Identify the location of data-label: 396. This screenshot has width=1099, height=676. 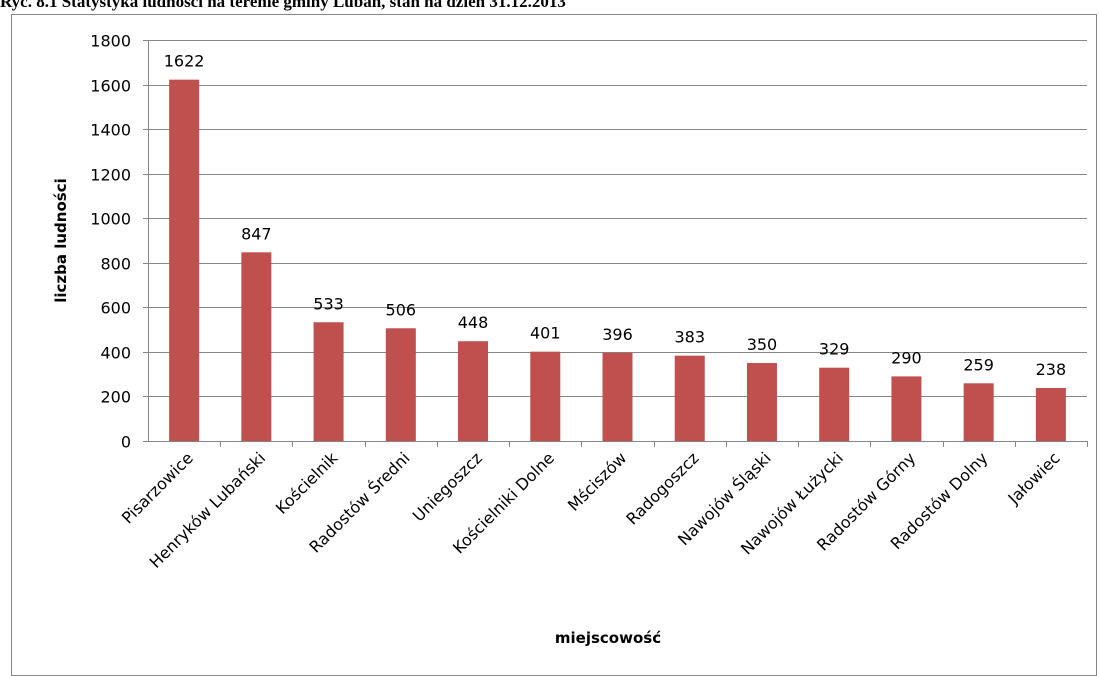
(617, 334).